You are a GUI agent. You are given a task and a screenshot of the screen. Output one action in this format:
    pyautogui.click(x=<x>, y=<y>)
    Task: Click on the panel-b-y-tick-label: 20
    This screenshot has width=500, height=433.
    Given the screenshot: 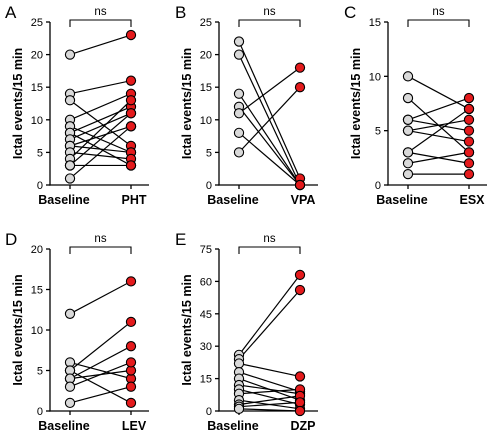 What is the action you would take?
    pyautogui.click(x=206, y=56)
    